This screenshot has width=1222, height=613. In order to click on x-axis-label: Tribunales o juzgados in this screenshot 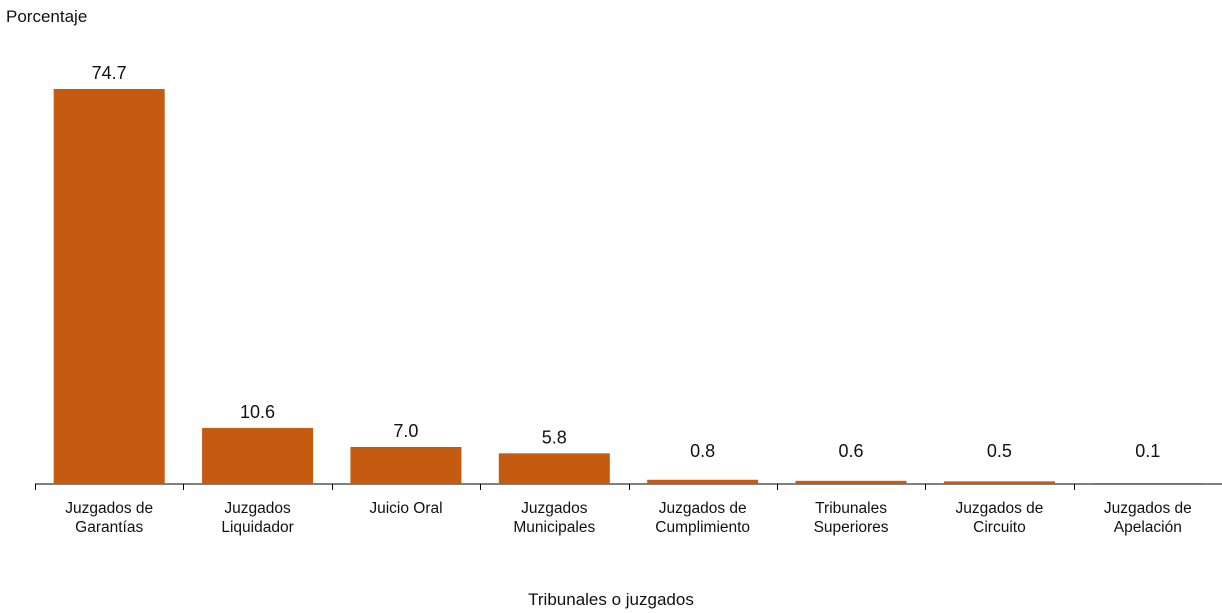, I will do `click(611, 599)`.